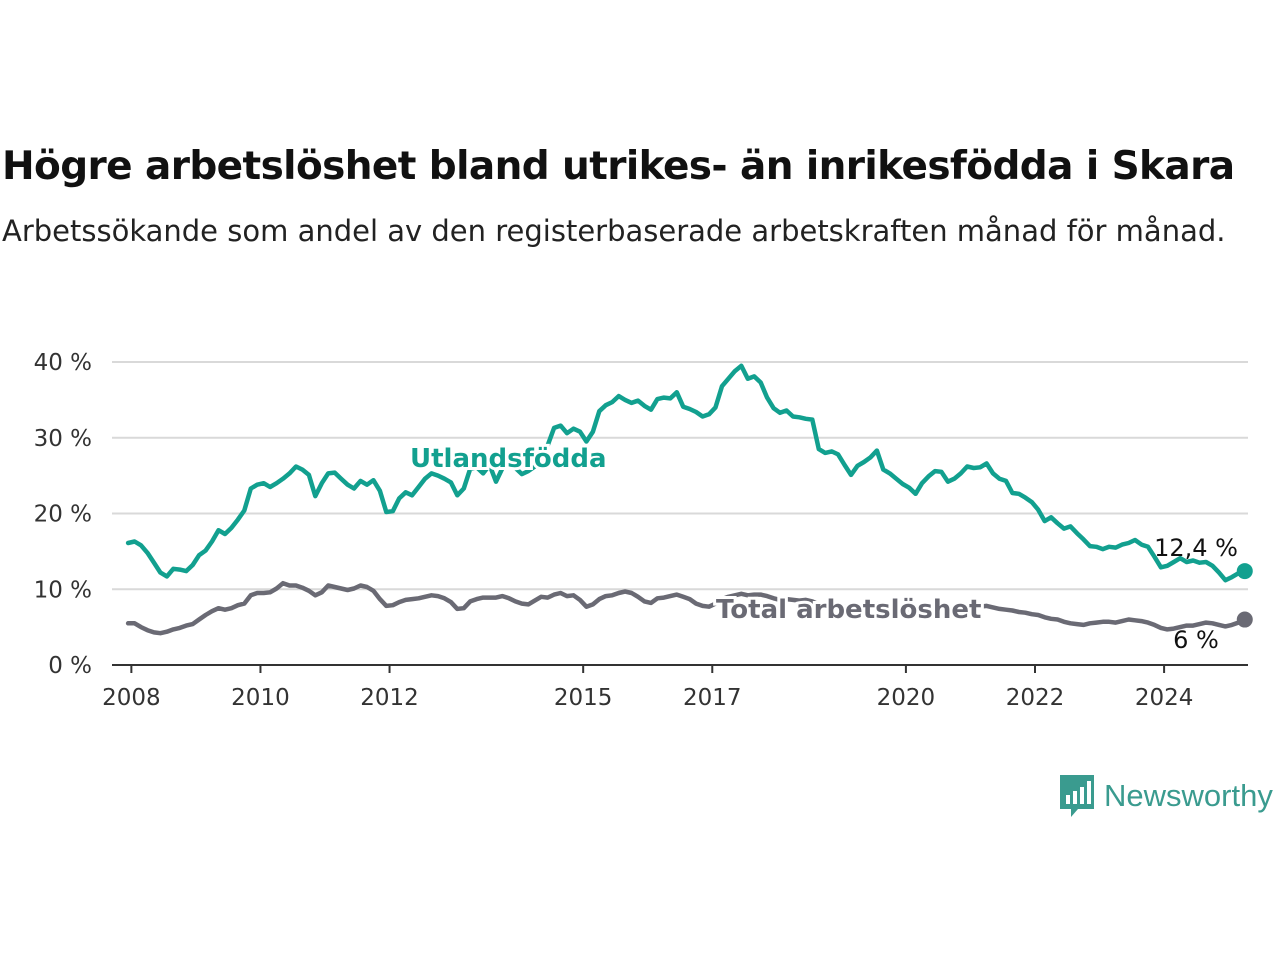 This screenshot has height=960, width=1280. What do you see at coordinates (583, 698) in the screenshot?
I see `x-tick-label: 2015` at bounding box center [583, 698].